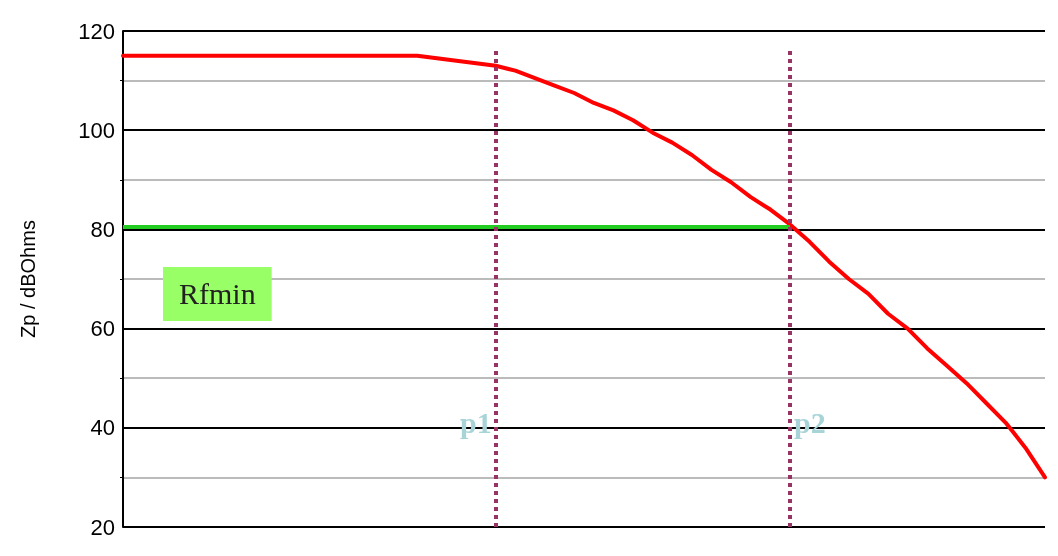 The width and height of the screenshot is (1058, 556). What do you see at coordinates (102, 428) in the screenshot?
I see `y-tick-label: 40` at bounding box center [102, 428].